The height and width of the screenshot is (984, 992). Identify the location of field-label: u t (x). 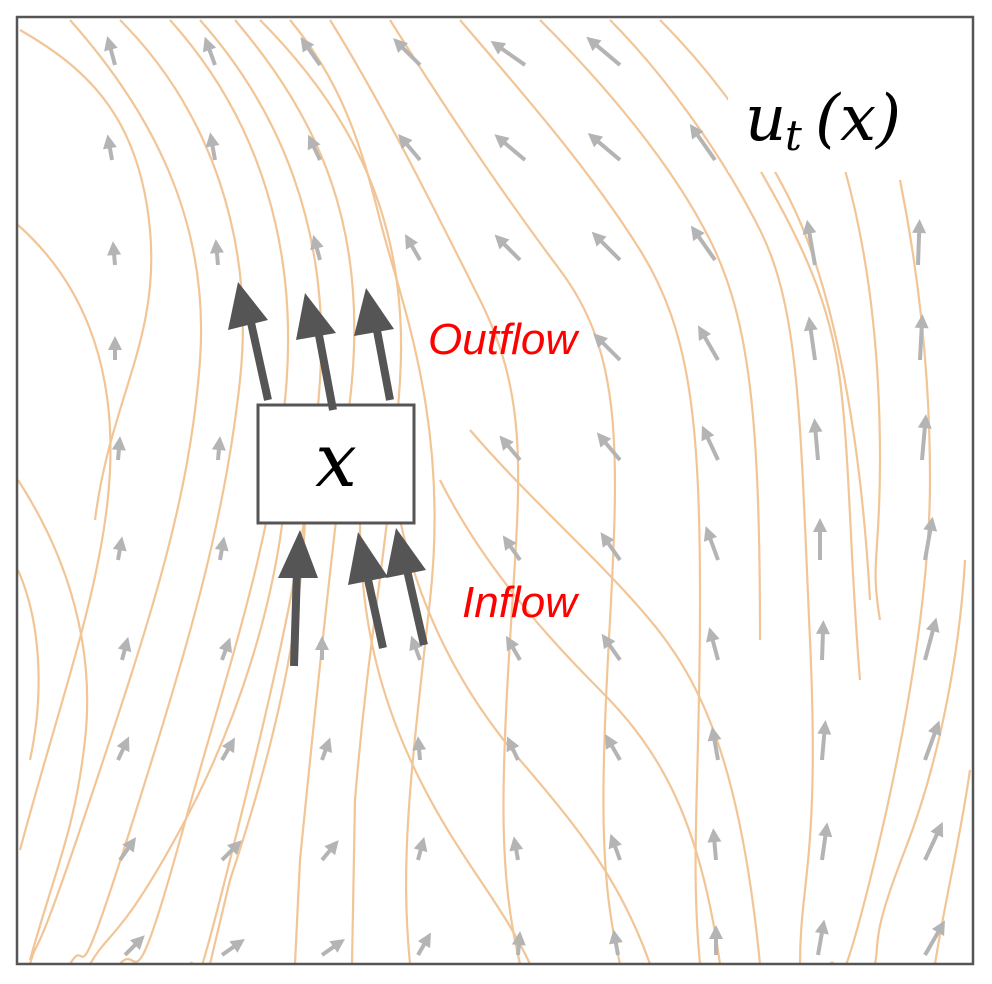
(823, 121).